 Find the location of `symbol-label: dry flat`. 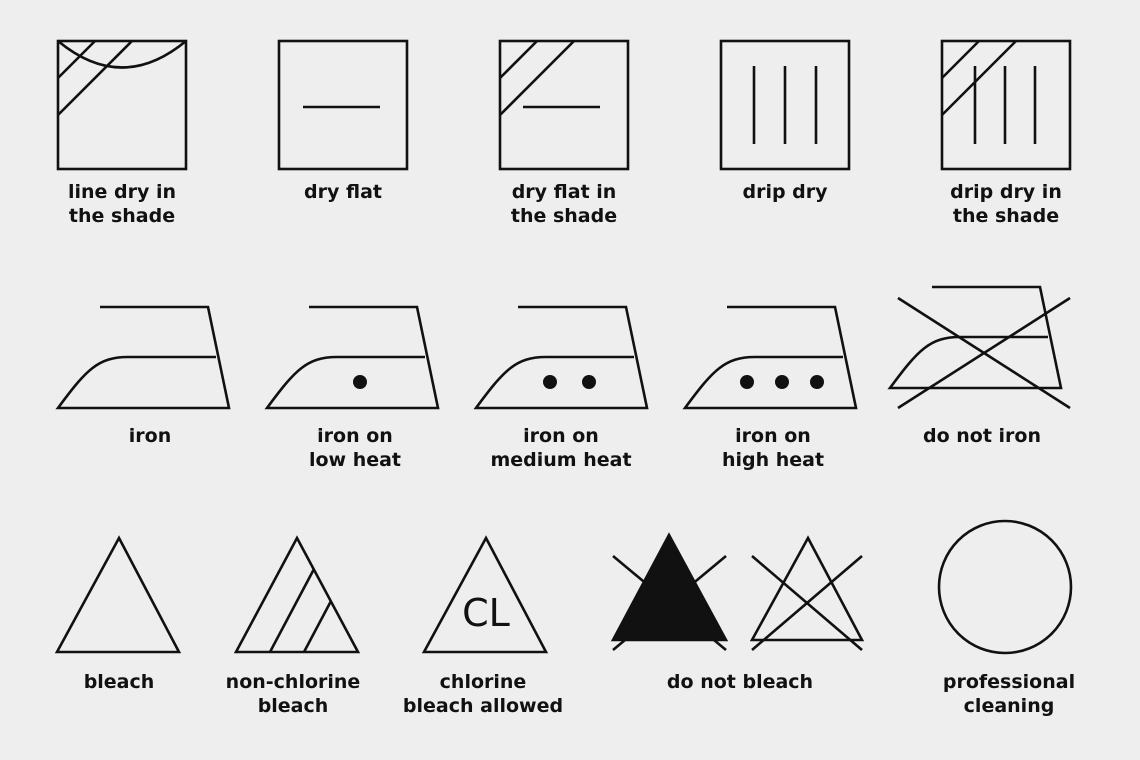

symbol-label: dry flat is located at coordinates (343, 192).